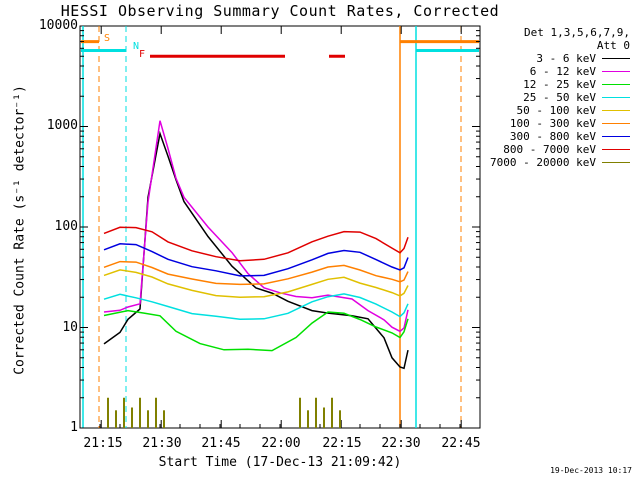  What do you see at coordinates (342, 443) in the screenshot?
I see `x-tick-label: 22:15` at bounding box center [342, 443].